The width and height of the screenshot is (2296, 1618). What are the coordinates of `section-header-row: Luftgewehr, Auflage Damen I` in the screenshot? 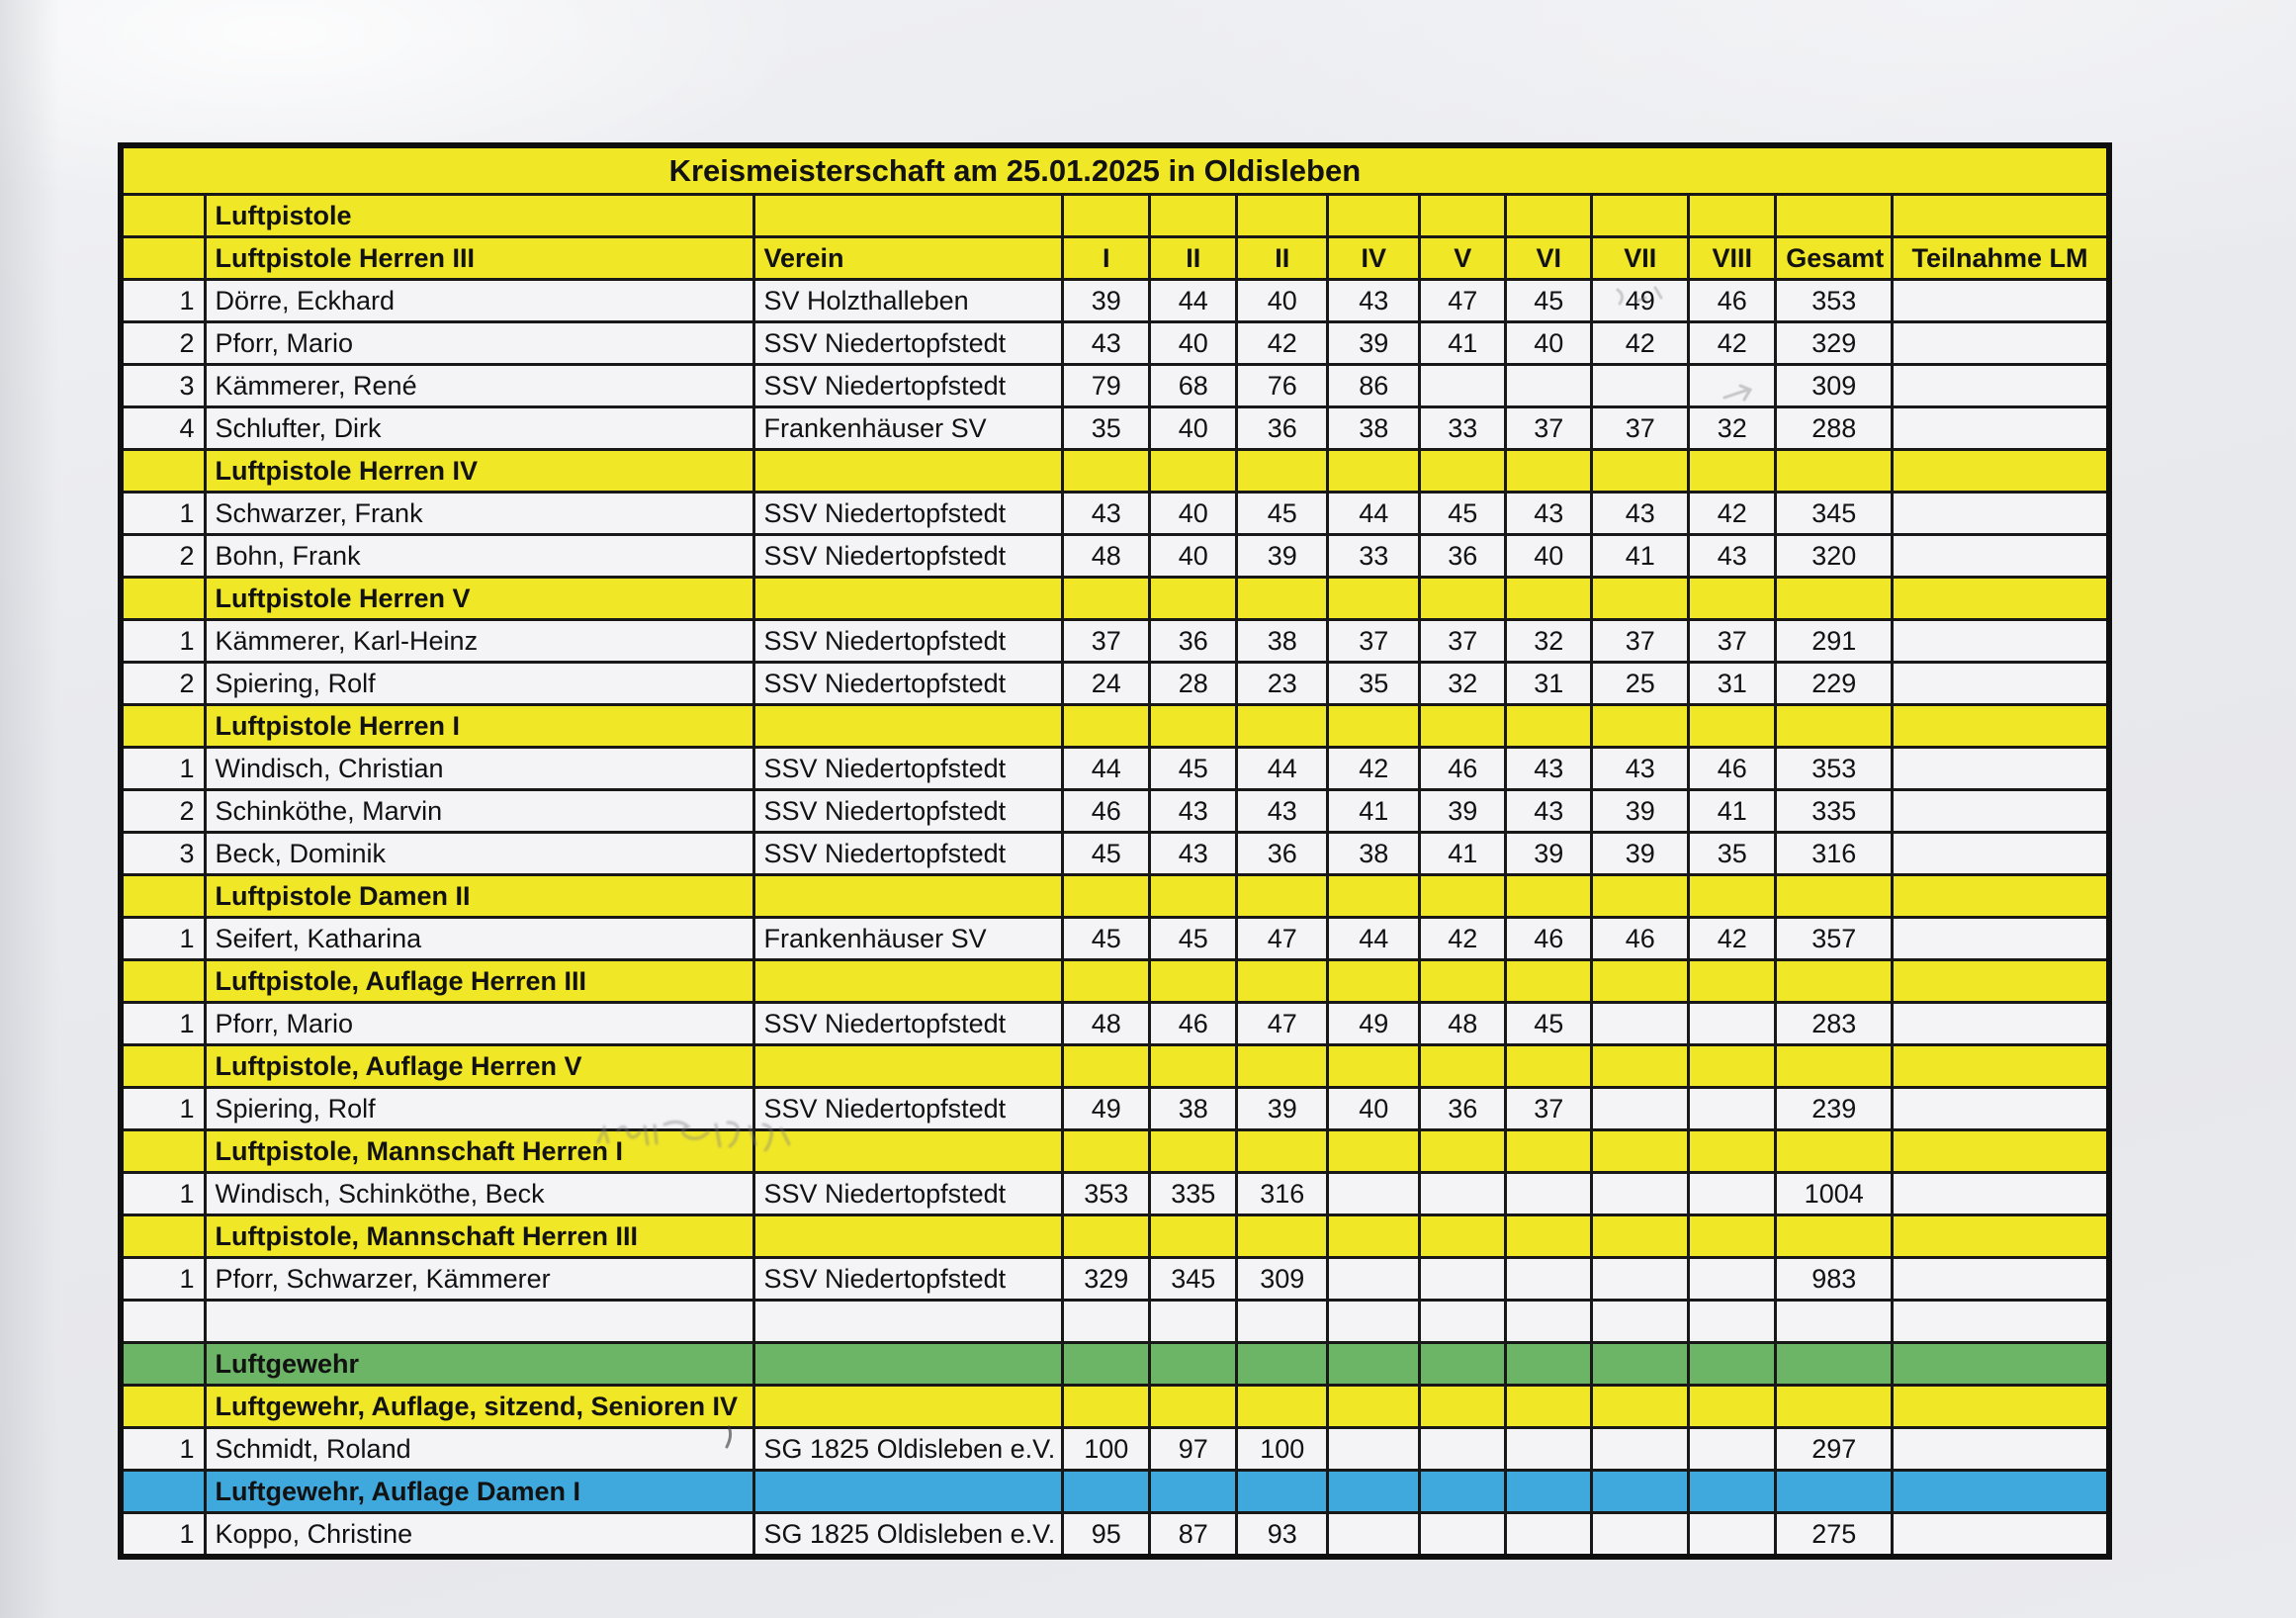 It's located at (1115, 1492).